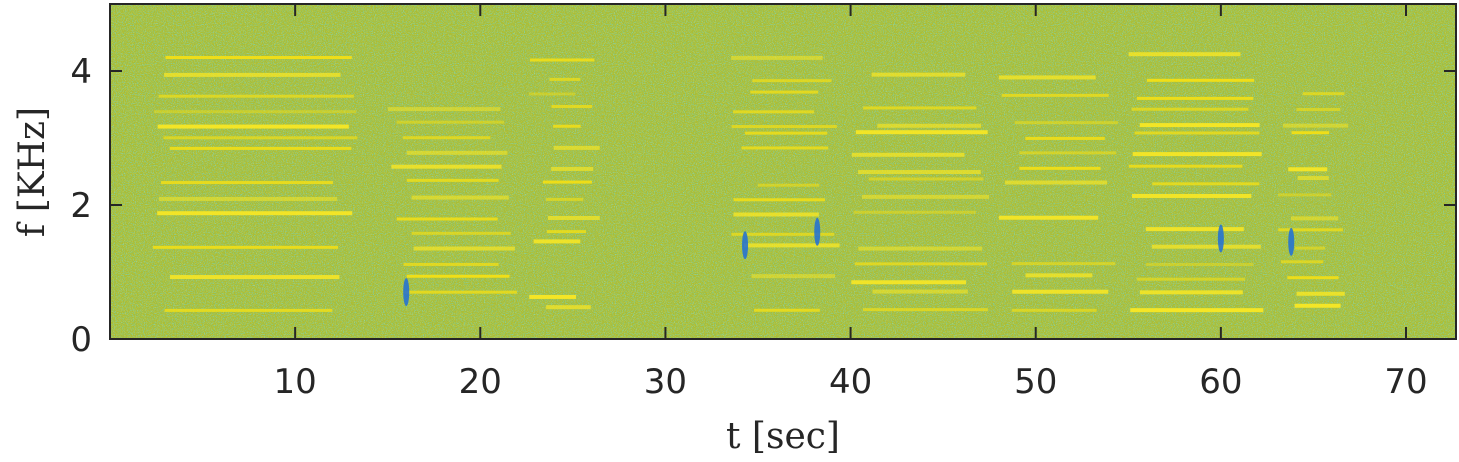  I want to click on x-tick-label: 20, so click(480, 382).